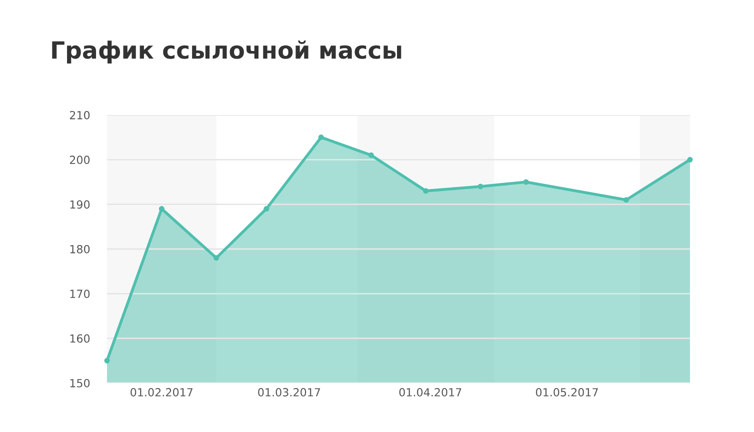 Image resolution: width=754 pixels, height=432 pixels. I want to click on x-tick-label: 01.05.2017, so click(567, 392).